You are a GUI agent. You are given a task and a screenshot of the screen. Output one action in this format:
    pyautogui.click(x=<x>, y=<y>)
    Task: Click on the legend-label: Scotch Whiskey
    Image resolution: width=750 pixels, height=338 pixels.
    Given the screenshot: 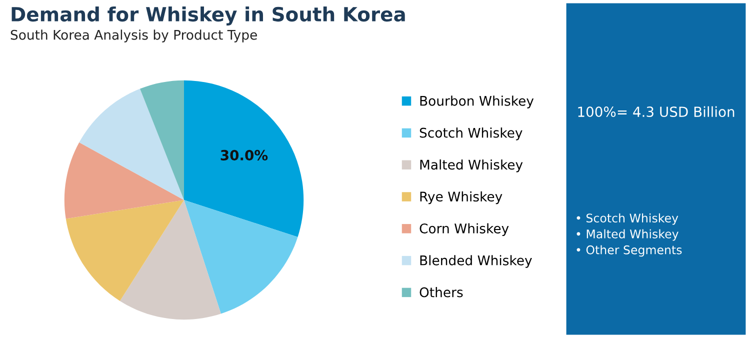 What is the action you would take?
    pyautogui.click(x=471, y=134)
    